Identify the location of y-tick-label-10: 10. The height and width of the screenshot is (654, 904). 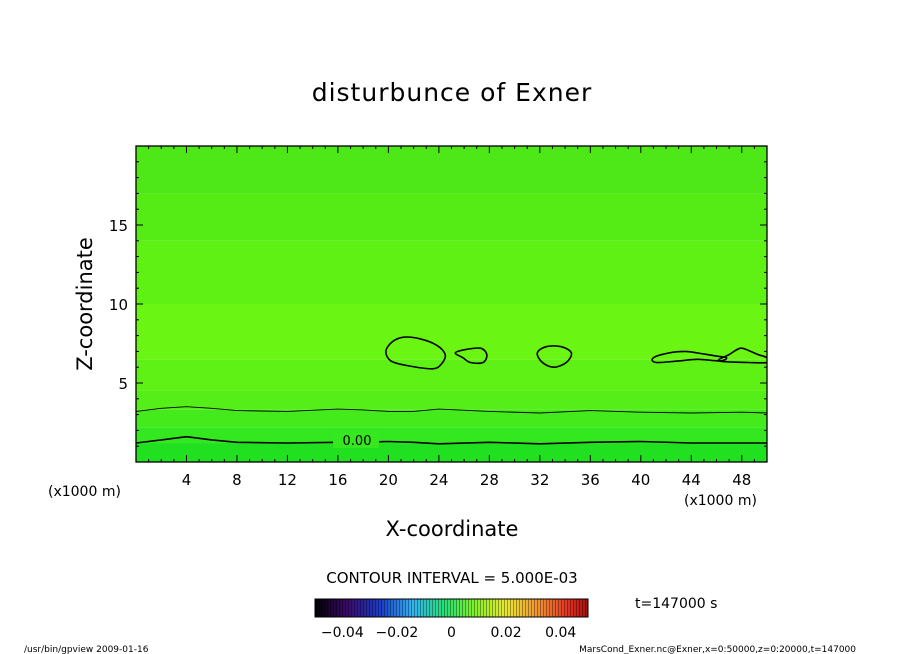
(118, 305).